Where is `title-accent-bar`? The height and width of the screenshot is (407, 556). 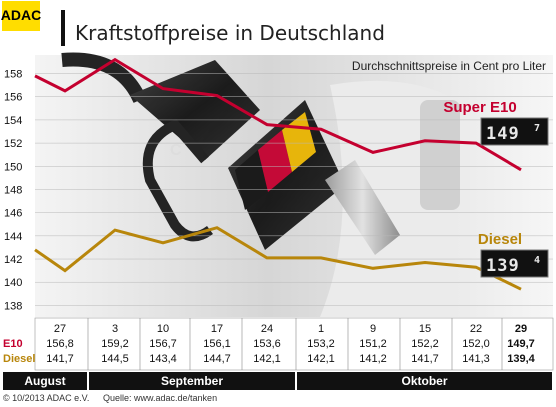 title-accent-bar is located at coordinates (63, 28).